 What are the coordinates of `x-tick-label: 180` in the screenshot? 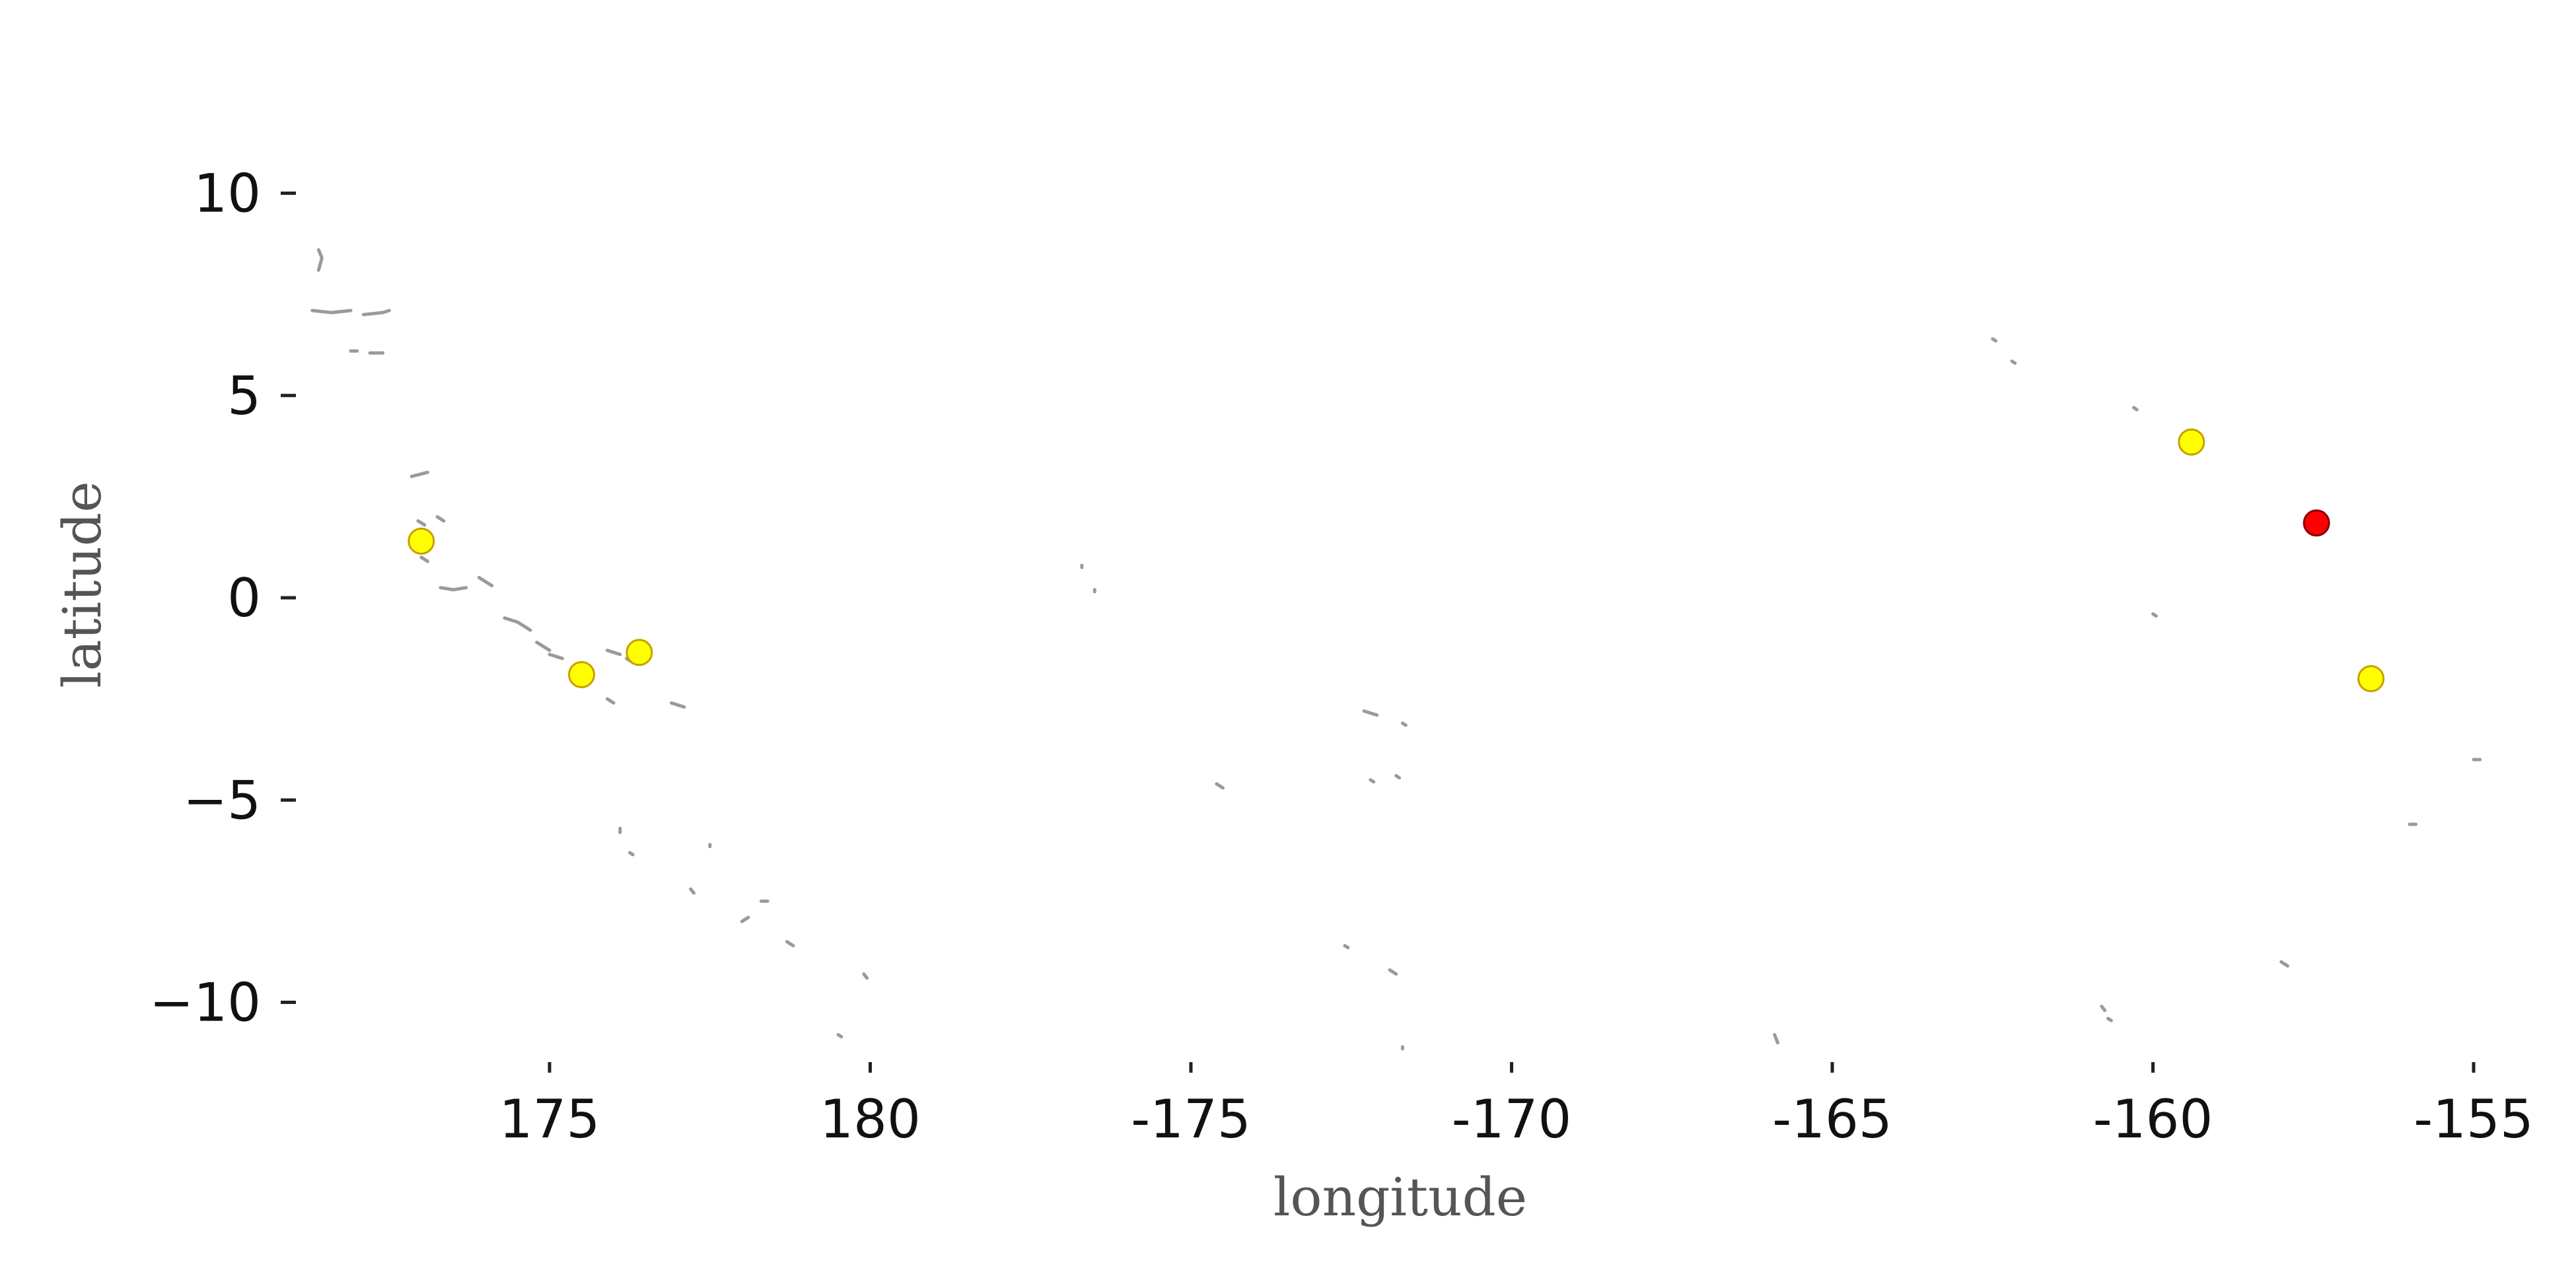 It's located at (871, 1119).